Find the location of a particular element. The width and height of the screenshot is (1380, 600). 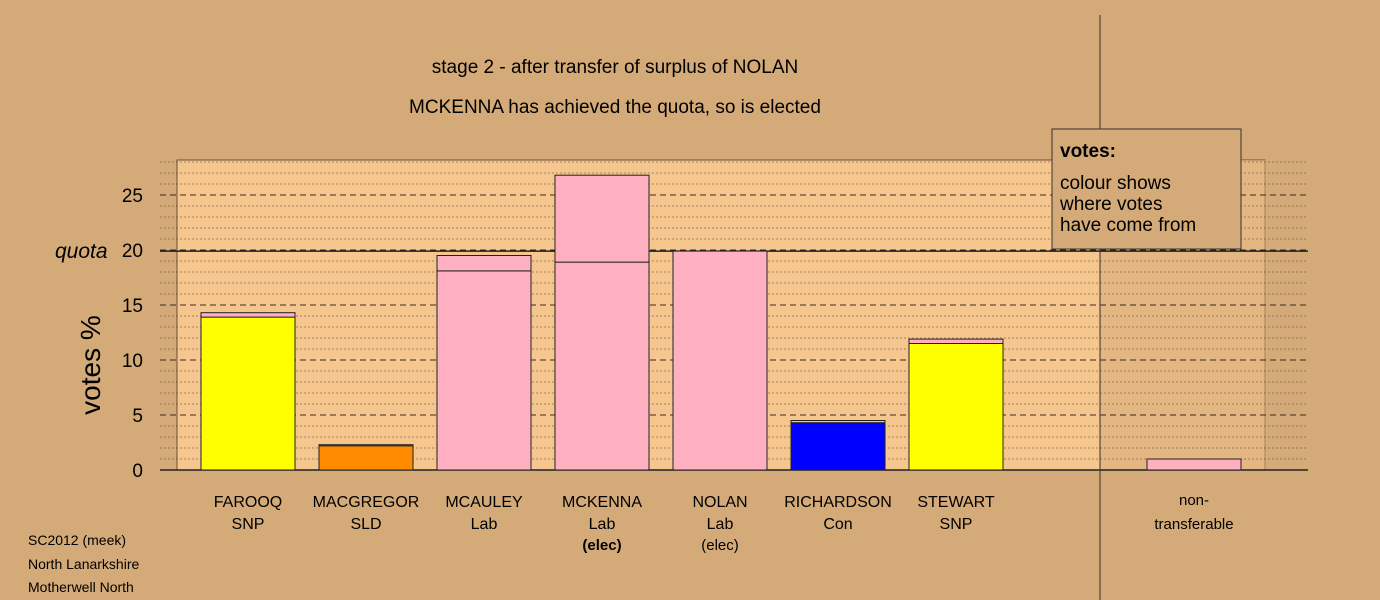

candidate-name: MCKENNA is located at coordinates (602, 502).